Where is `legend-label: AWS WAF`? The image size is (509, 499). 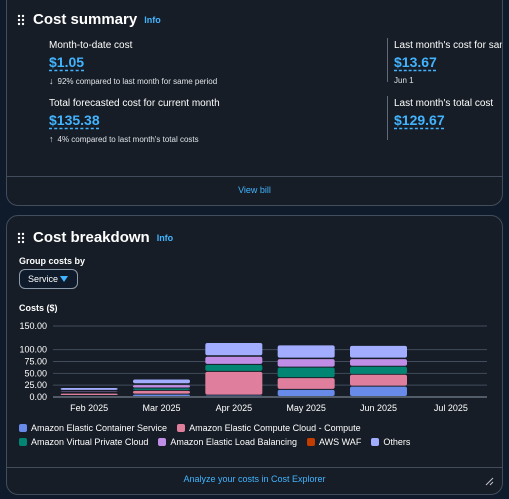
legend-label: AWS WAF is located at coordinates (340, 442).